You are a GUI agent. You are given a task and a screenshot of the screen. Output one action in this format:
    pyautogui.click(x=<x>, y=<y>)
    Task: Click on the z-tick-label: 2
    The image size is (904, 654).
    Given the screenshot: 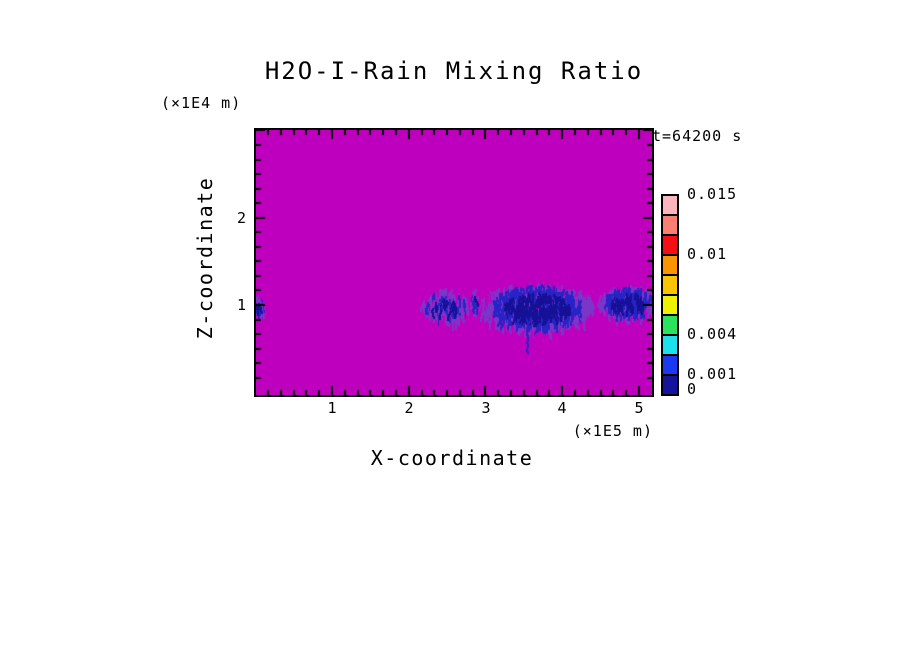 What is the action you would take?
    pyautogui.click(x=241, y=218)
    